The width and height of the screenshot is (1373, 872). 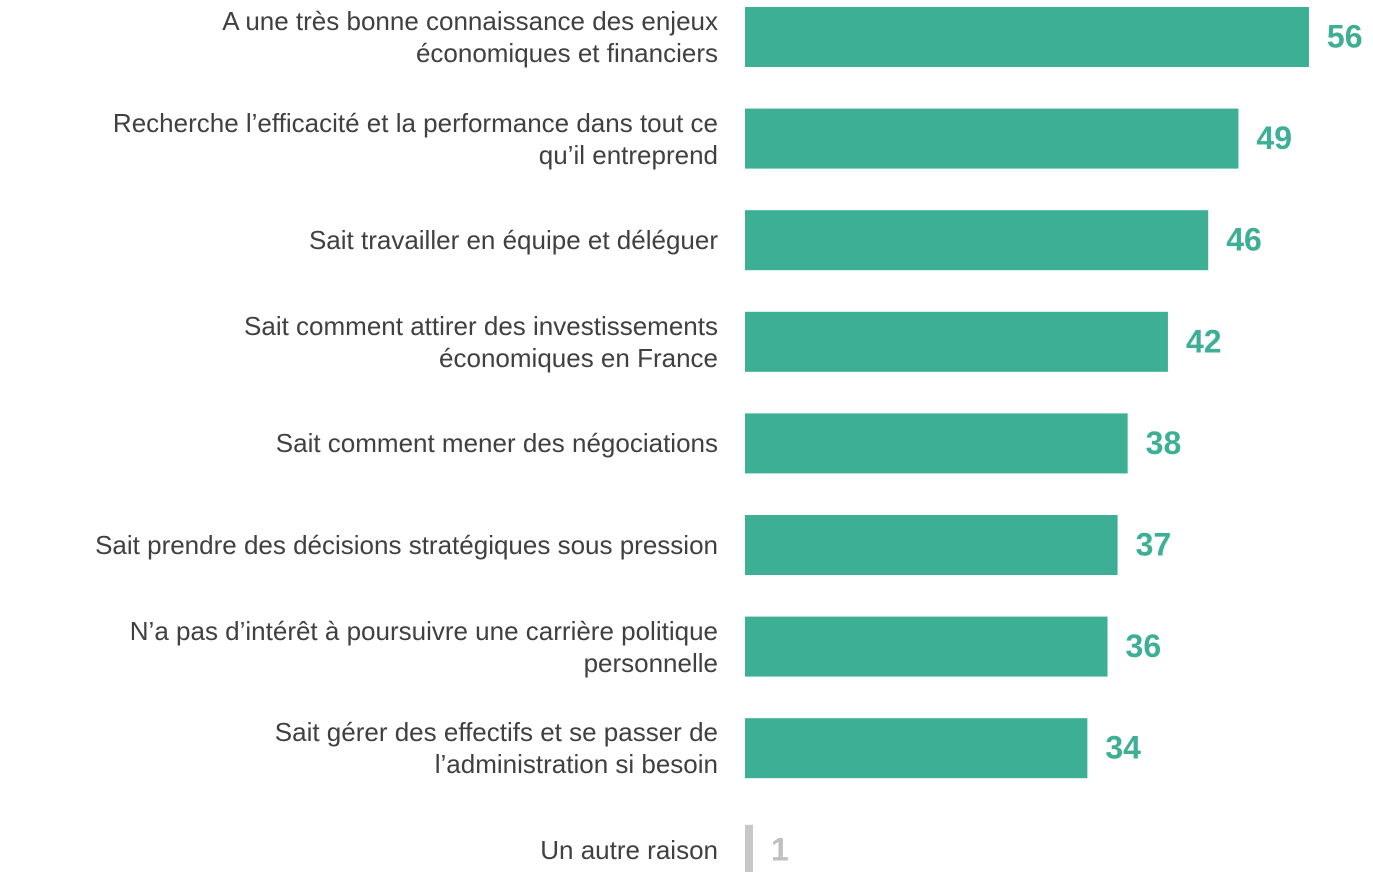 I want to click on category-label: Sait travailler en équipe et déléguer, so click(x=513, y=240).